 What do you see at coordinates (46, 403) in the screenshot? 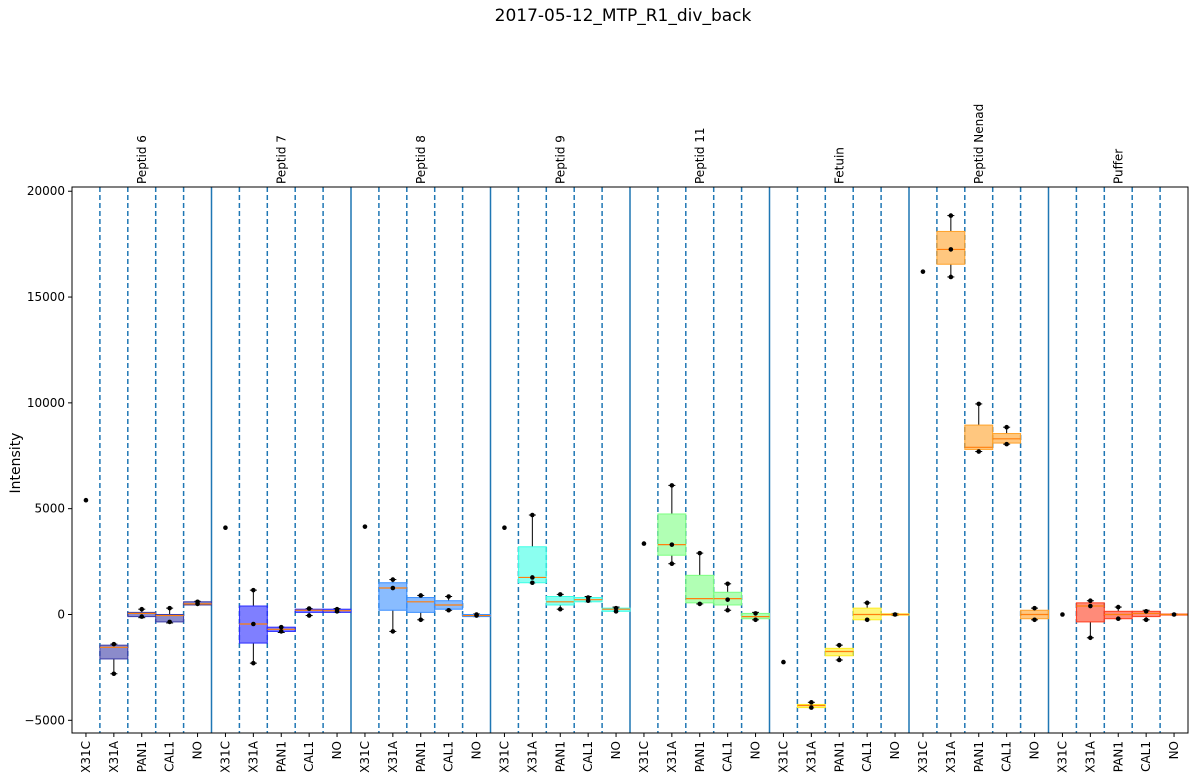
I see `y-tick-label: 10000` at bounding box center [46, 403].